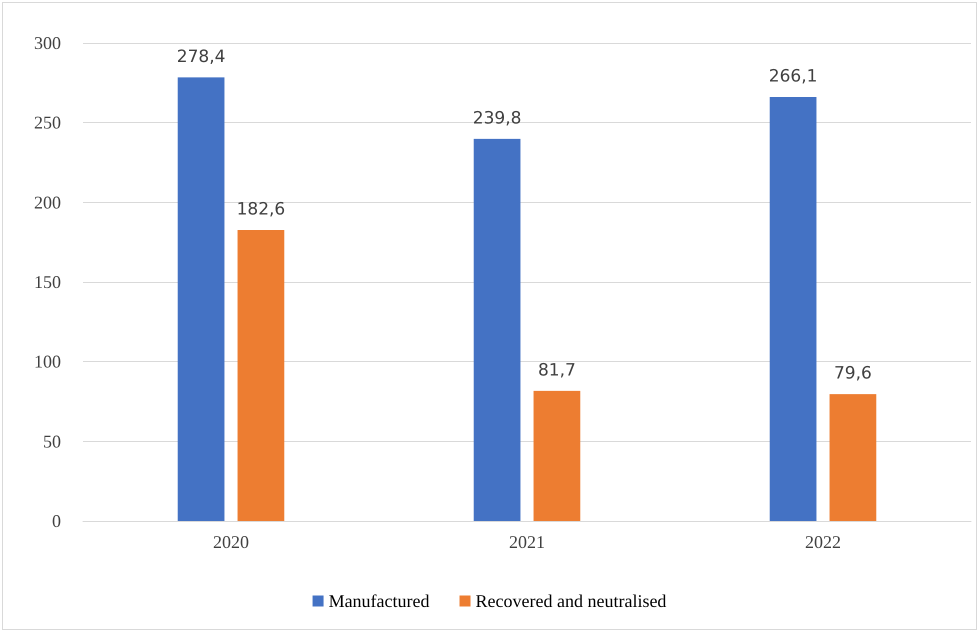 The height and width of the screenshot is (632, 979). Describe the element at coordinates (56, 521) in the screenshot. I see `y-tick-label: 0` at that location.